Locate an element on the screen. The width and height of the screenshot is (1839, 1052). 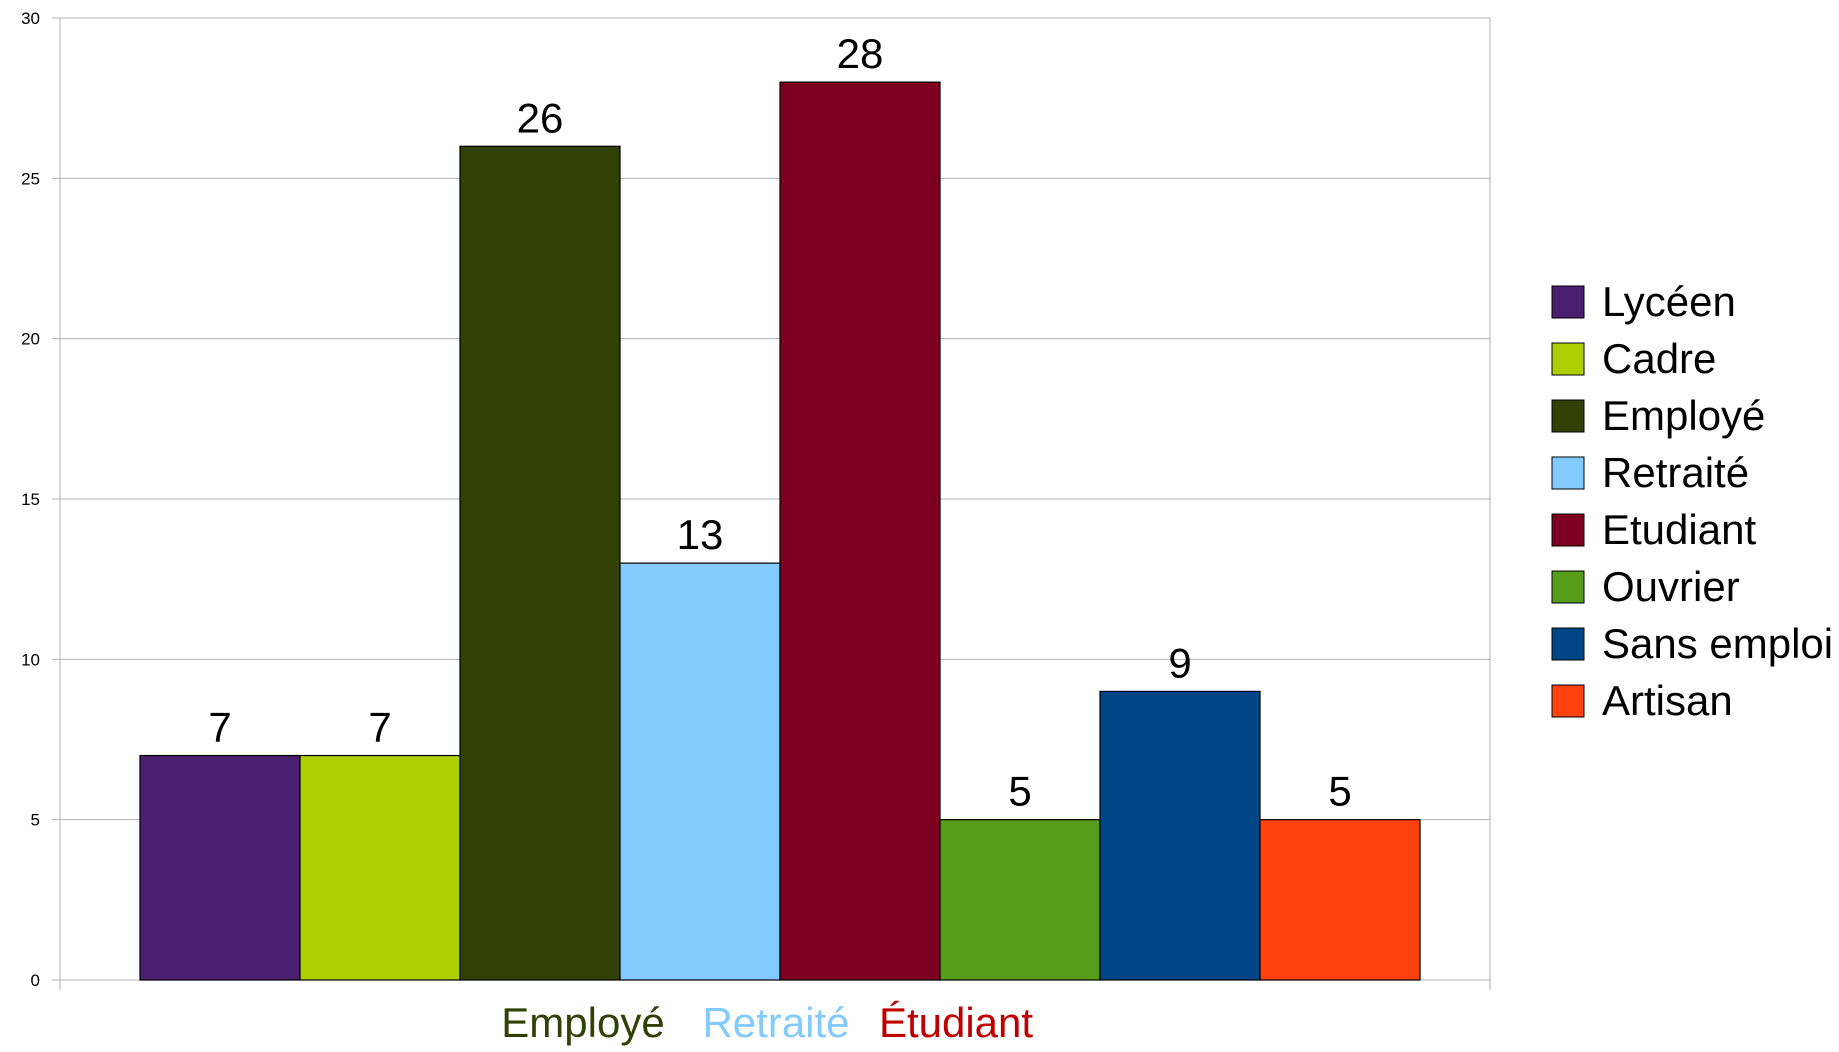
y-tick-label: 25 is located at coordinates (30, 178).